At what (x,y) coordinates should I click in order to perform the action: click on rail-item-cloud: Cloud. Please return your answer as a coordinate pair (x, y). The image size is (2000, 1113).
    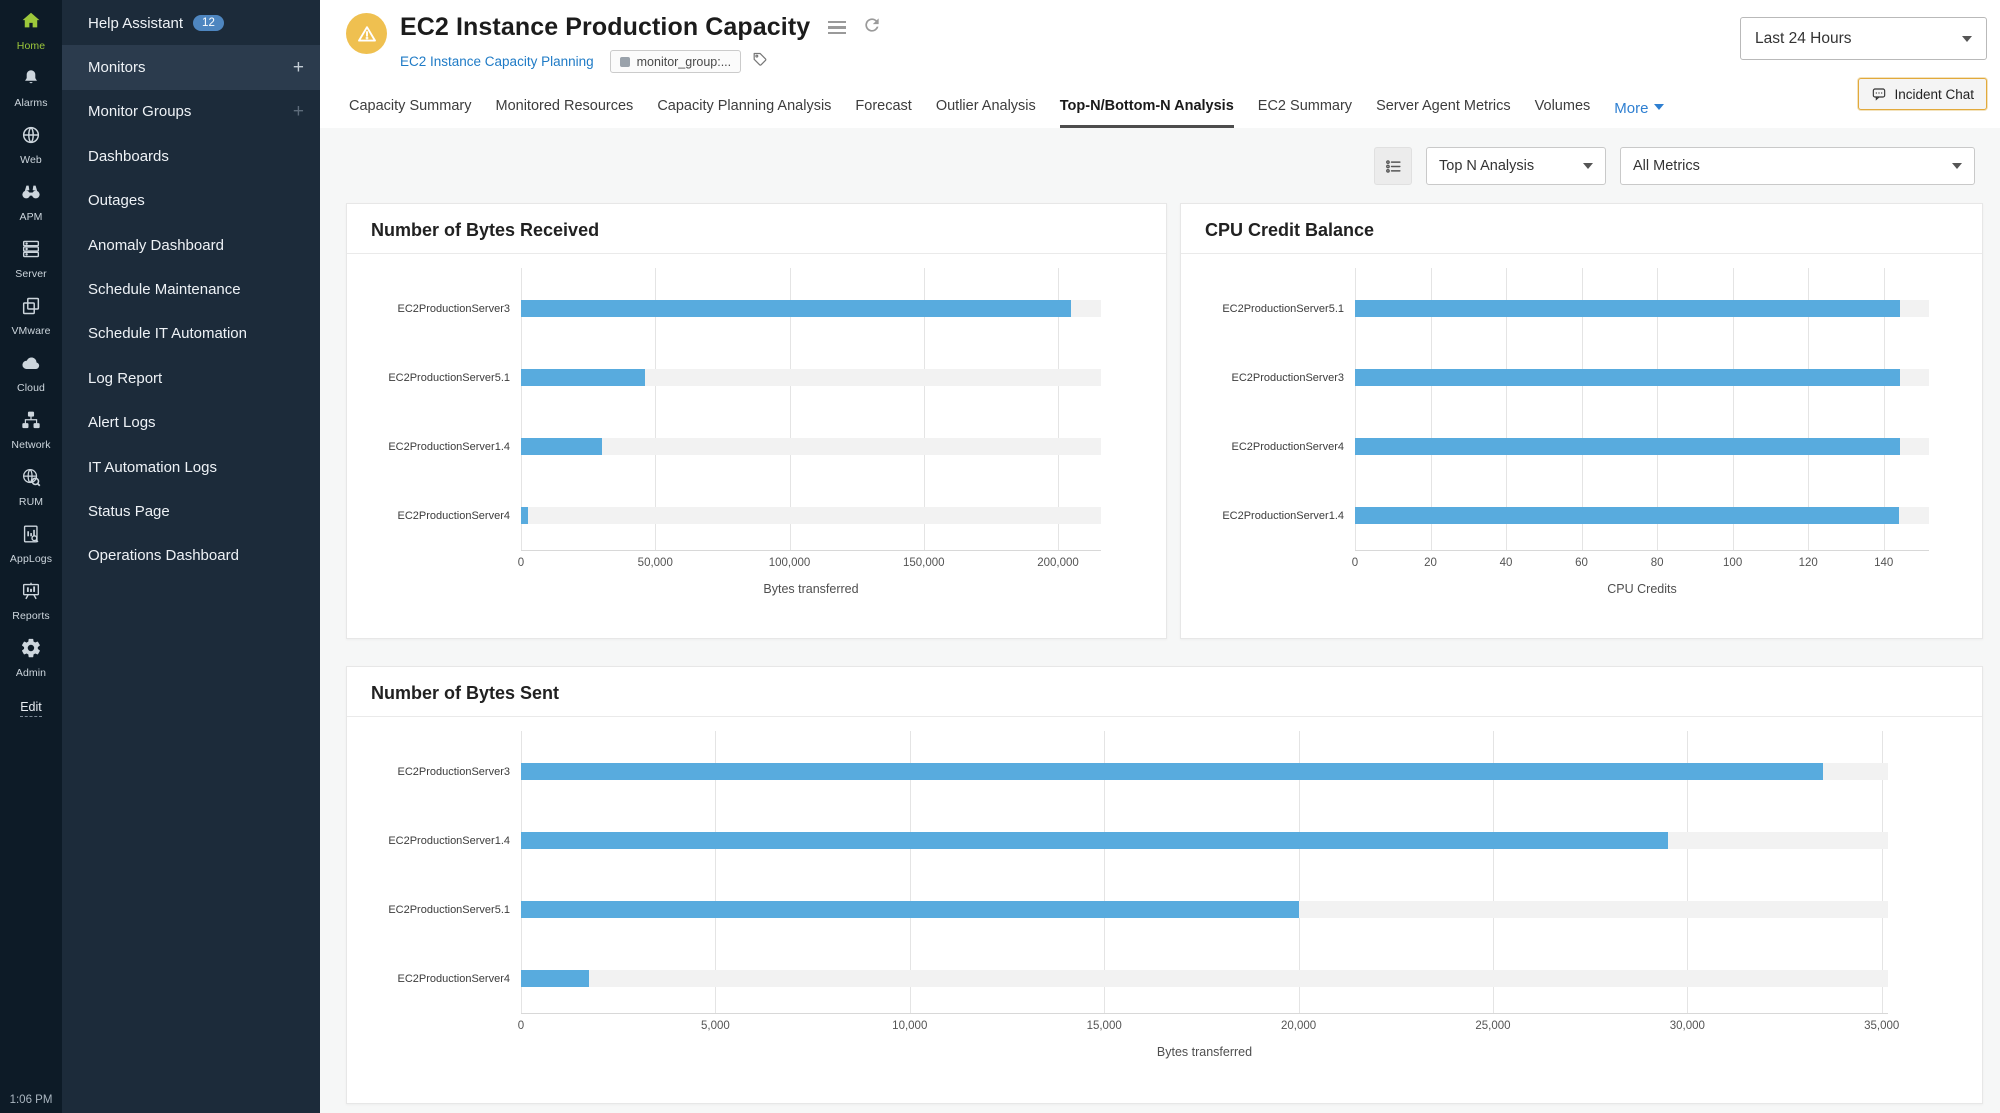
    Looking at the image, I should click on (31, 370).